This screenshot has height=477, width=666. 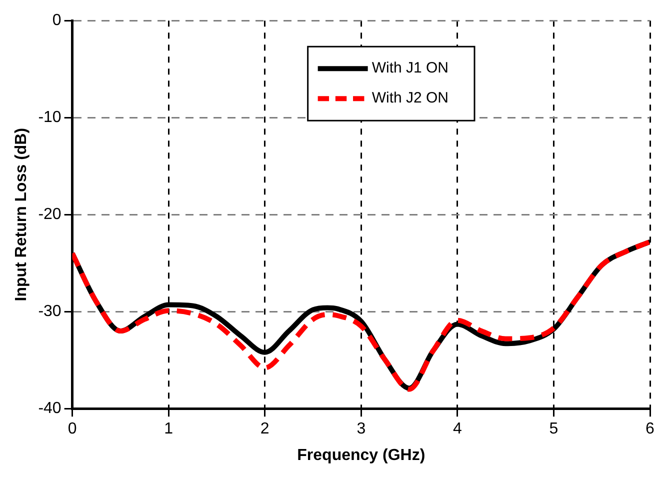 What do you see at coordinates (50, 409) in the screenshot?
I see `y-tick-label: -40` at bounding box center [50, 409].